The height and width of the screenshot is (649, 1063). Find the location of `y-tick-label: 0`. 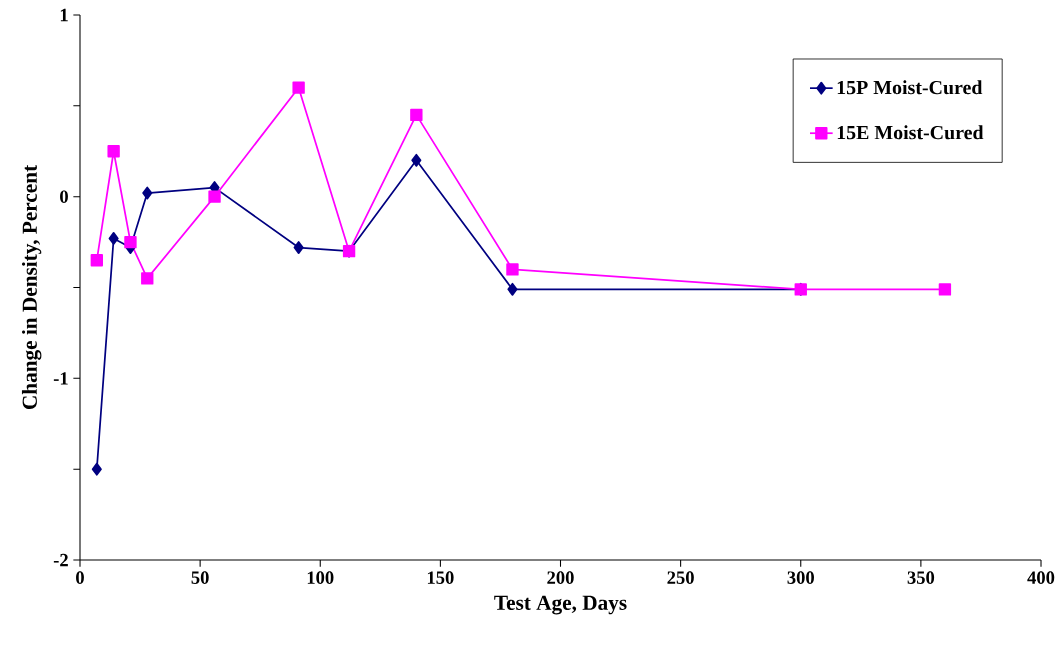

y-tick-label: 0 is located at coordinates (64, 196).